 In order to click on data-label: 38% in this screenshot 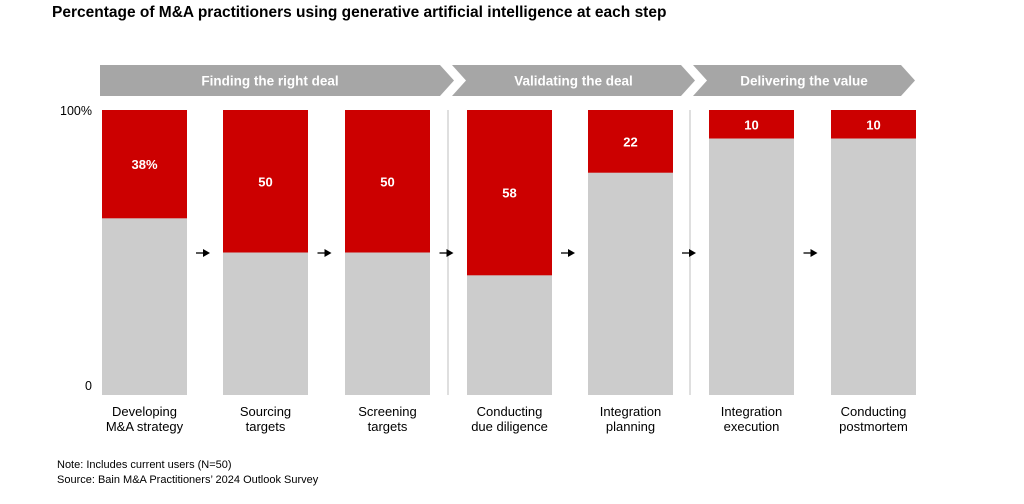, I will do `click(144, 164)`.